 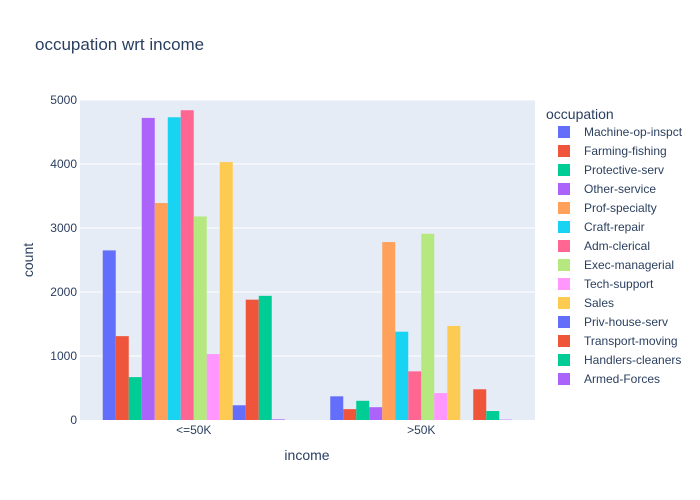 I want to click on legend-item: Farming-fishing, so click(x=612, y=151).